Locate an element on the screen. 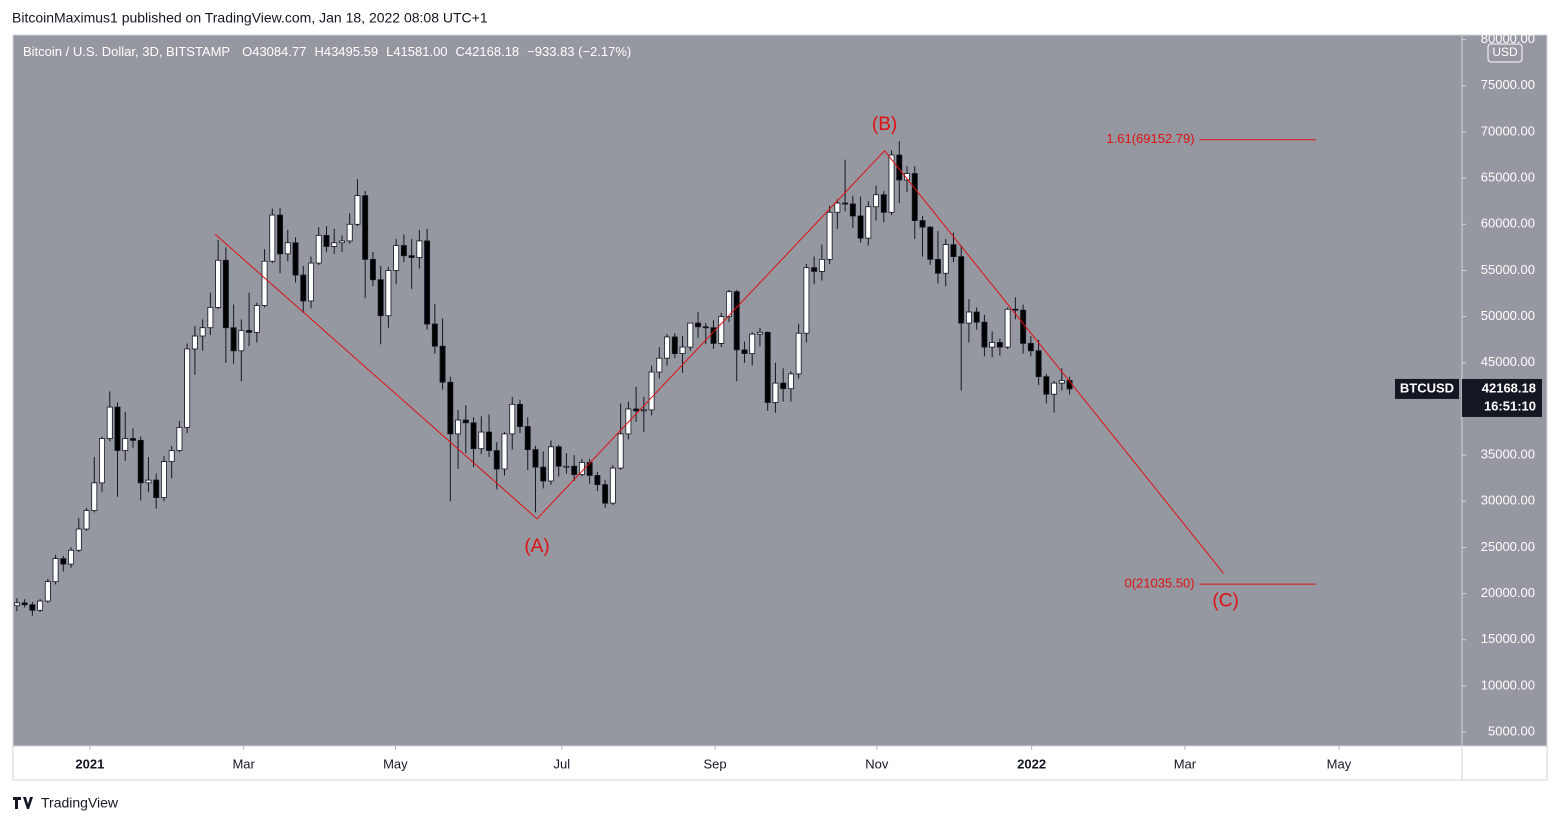 This screenshot has height=831, width=1561. ohlc-value: 43495.59 is located at coordinates (351, 51).